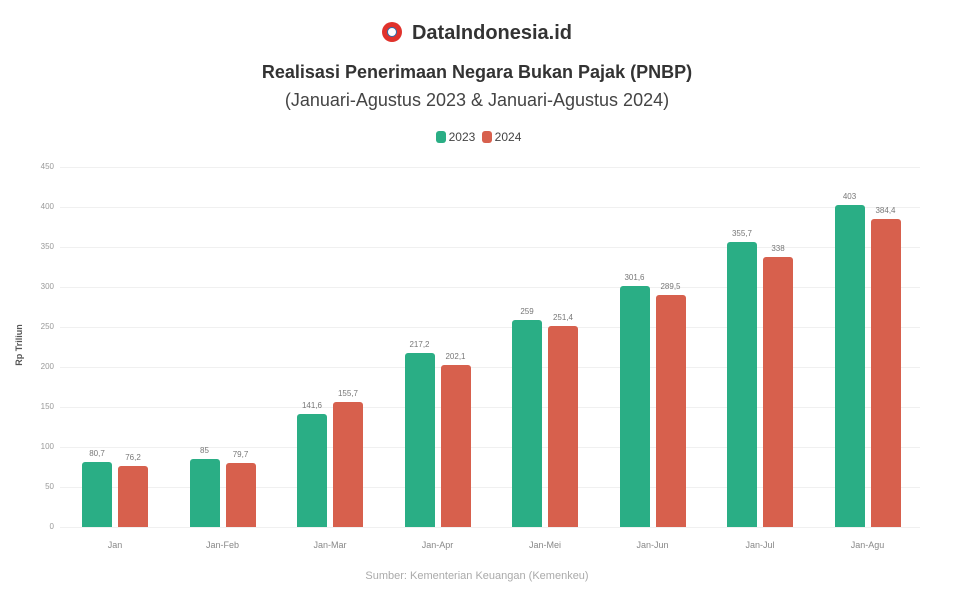 This screenshot has width=954, height=596. I want to click on legend-label-2023: 2023, so click(462, 137).